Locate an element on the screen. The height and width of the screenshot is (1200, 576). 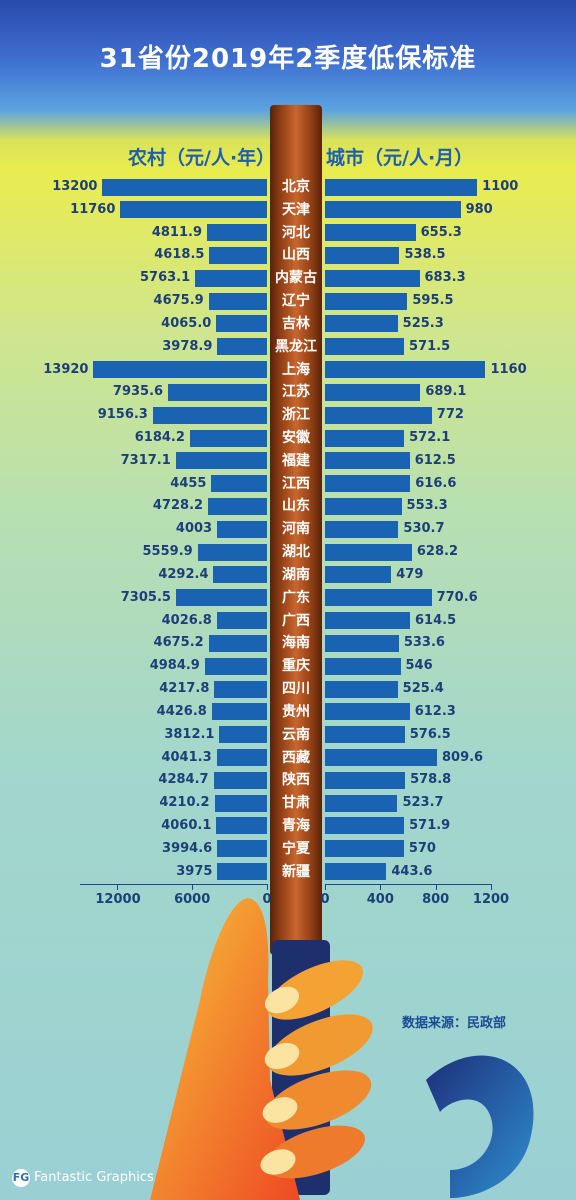
province-label: 新疆 is located at coordinates (296, 871).